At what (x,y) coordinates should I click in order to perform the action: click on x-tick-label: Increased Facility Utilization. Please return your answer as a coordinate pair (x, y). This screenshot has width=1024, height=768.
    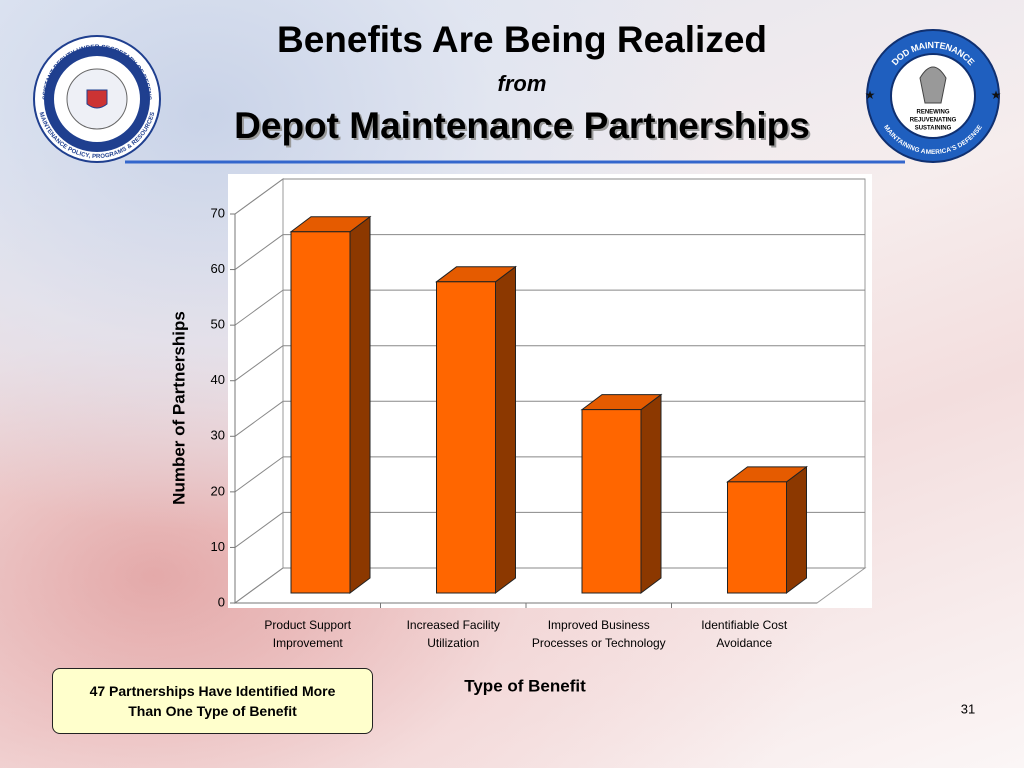
    Looking at the image, I should click on (453, 634).